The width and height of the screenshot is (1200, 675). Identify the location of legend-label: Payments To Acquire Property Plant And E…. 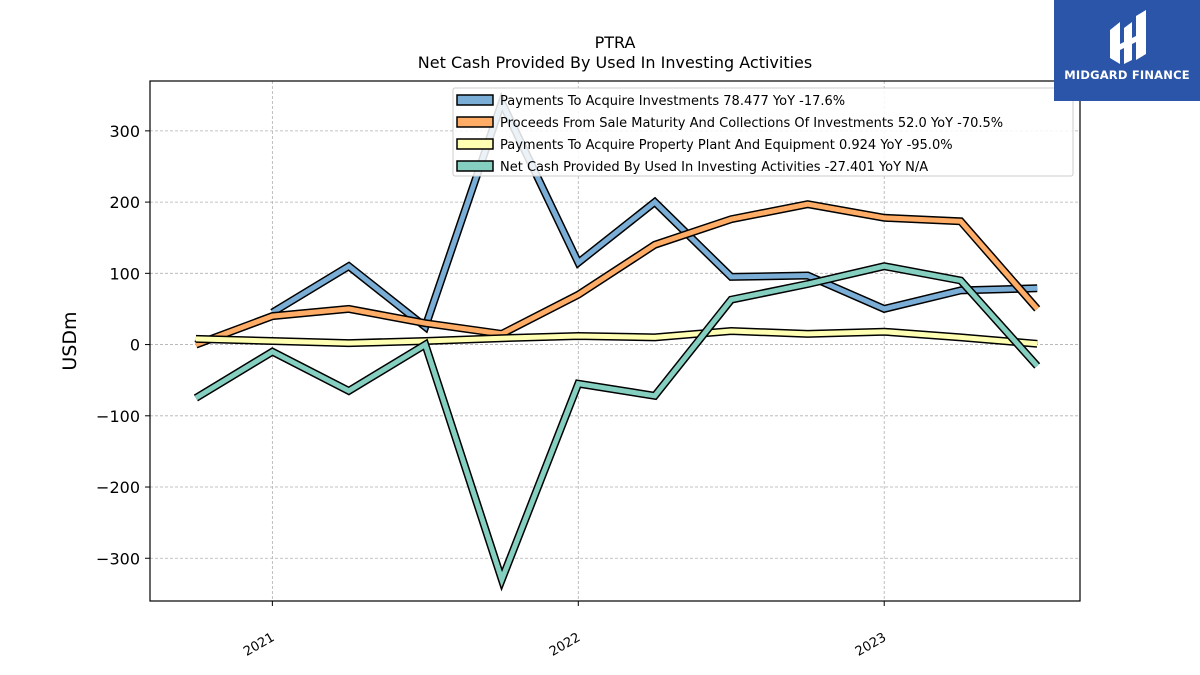
(726, 145).